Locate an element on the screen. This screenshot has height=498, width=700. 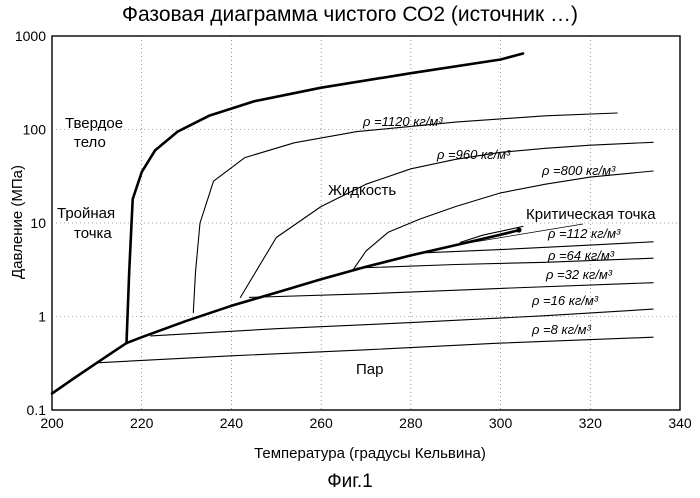
density-label-5: ρ =800 кг/м³ is located at coordinates (578, 170).